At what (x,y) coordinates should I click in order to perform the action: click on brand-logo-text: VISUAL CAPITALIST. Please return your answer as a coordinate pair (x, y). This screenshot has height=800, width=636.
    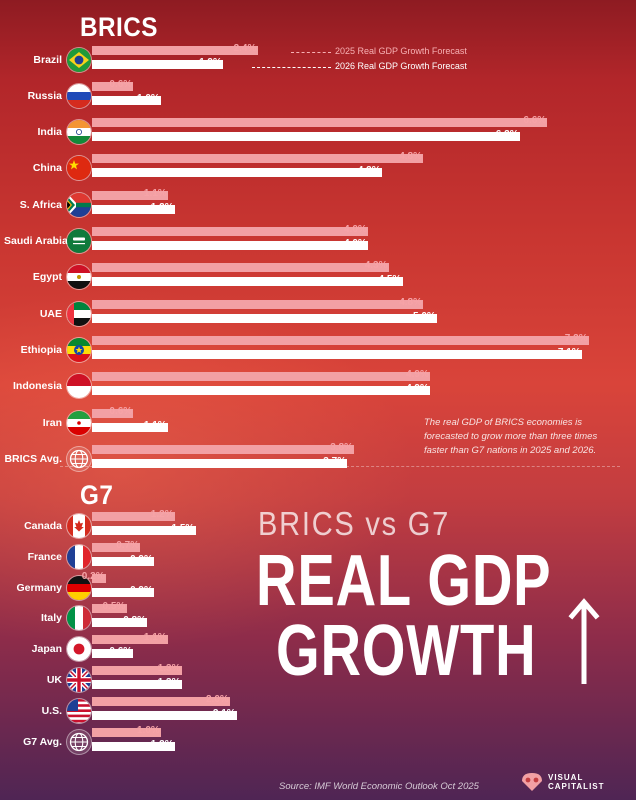
    Looking at the image, I should click on (576, 782).